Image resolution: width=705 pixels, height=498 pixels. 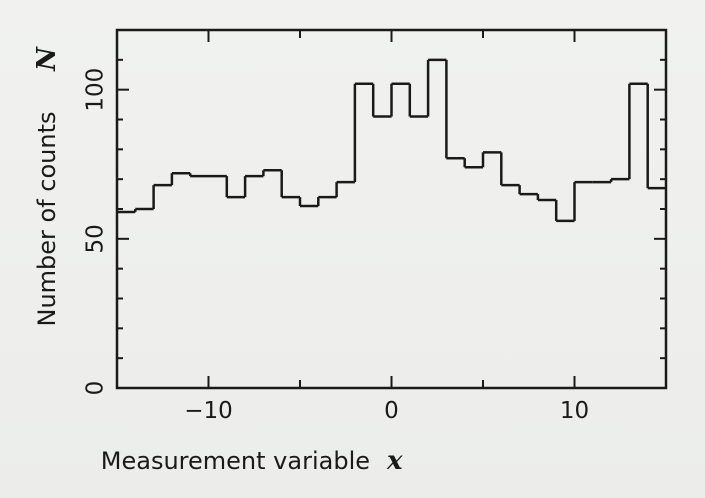 I want to click on x-axis-symbol: x, so click(x=394, y=461).